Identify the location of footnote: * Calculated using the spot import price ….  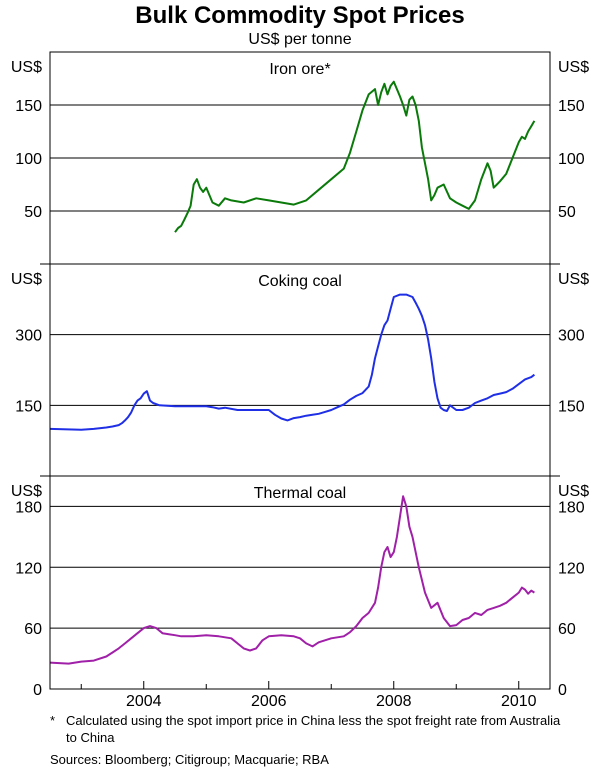
(310, 729).